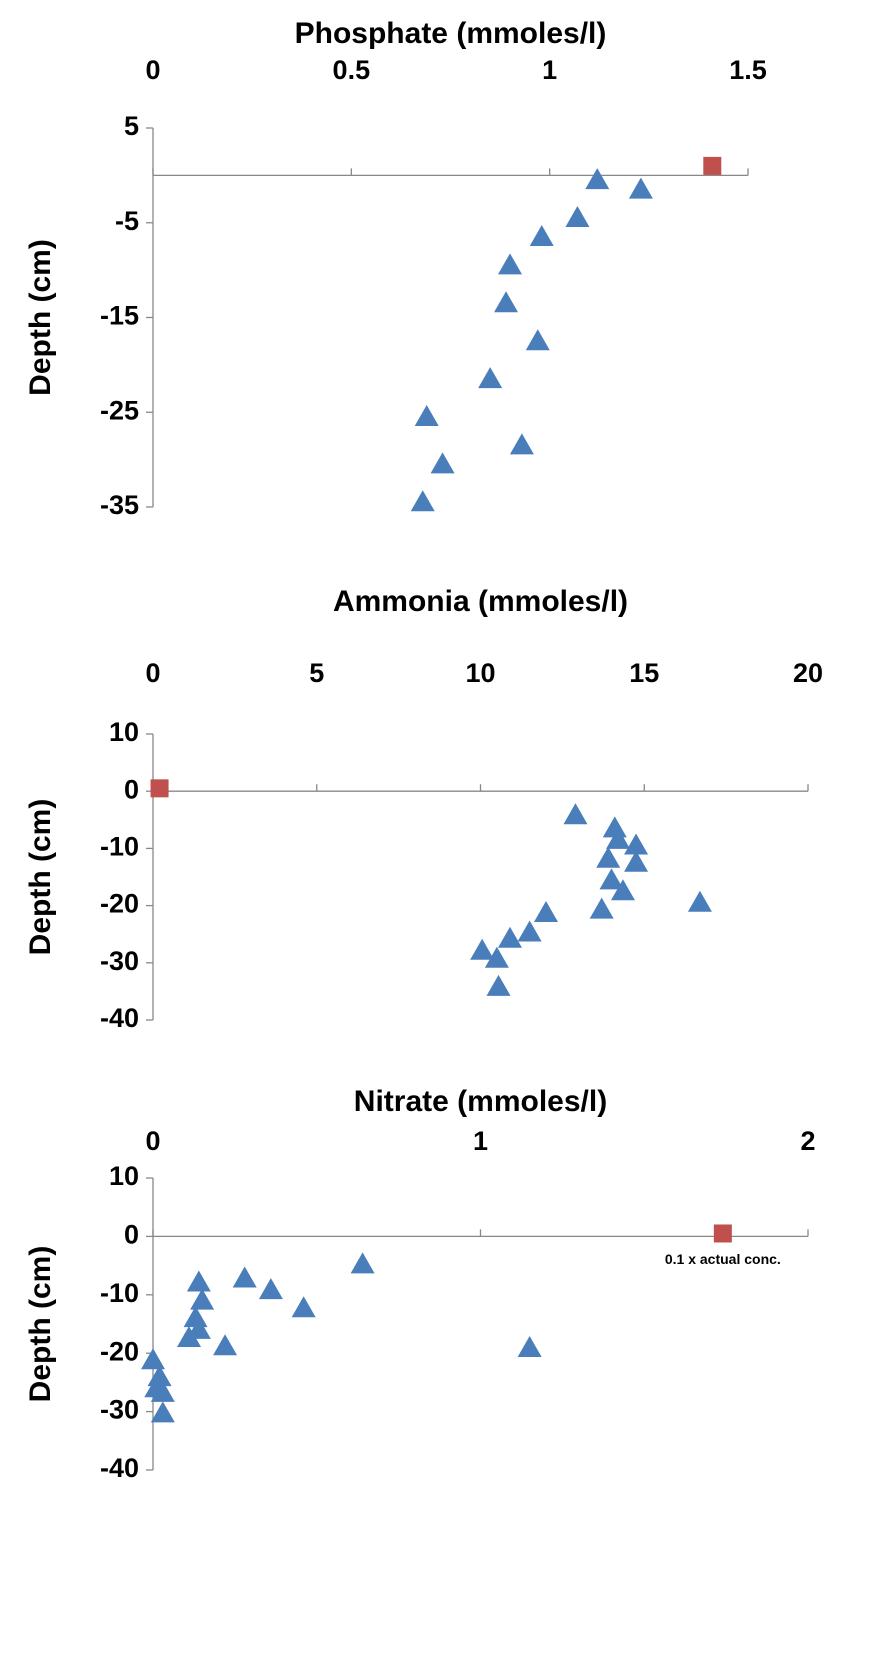 The image size is (893, 1671). I want to click on y-tick-label: -5, so click(127, 221).